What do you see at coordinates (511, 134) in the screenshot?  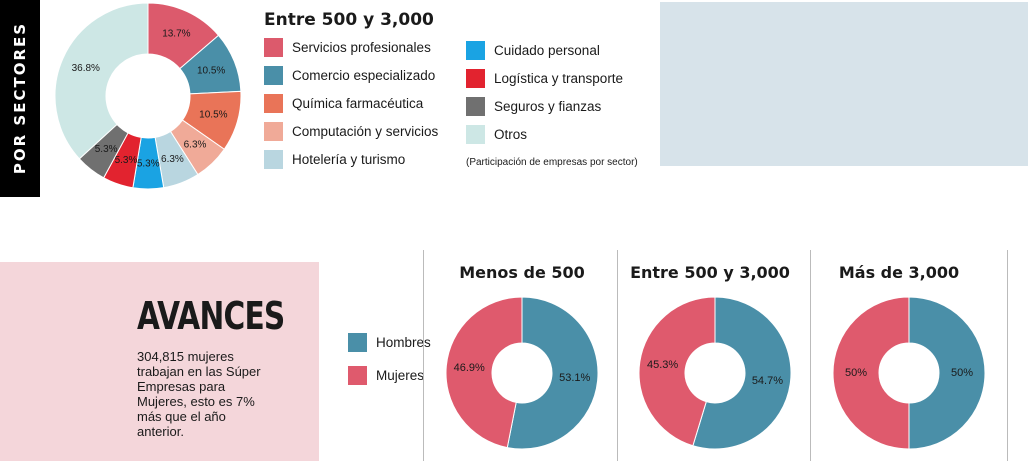 I see `legend-label-otros: Otros` at bounding box center [511, 134].